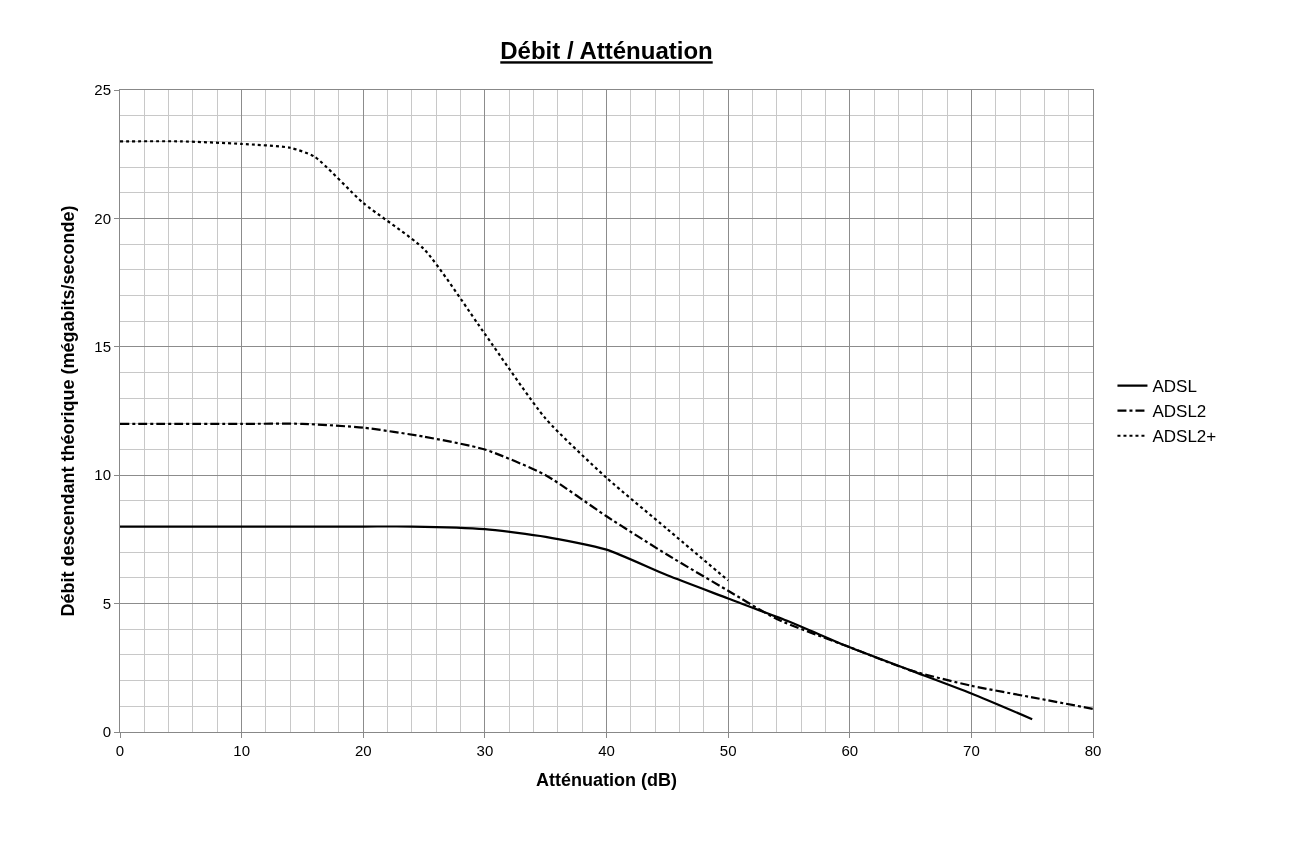 This screenshot has width=1289, height=849. What do you see at coordinates (1179, 412) in the screenshot?
I see `legend-label: ADSL2` at bounding box center [1179, 412].